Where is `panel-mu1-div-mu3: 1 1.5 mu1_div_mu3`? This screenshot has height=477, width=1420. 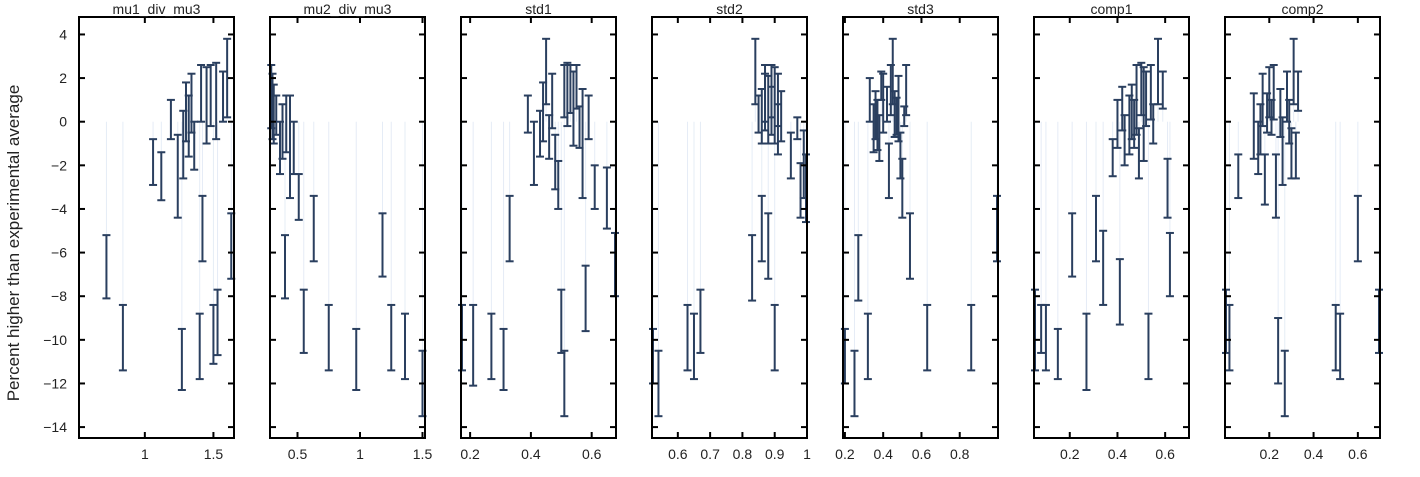 panel-mu1-div-mu3: 1 1.5 mu1_div_mu3 is located at coordinates (157, 231).